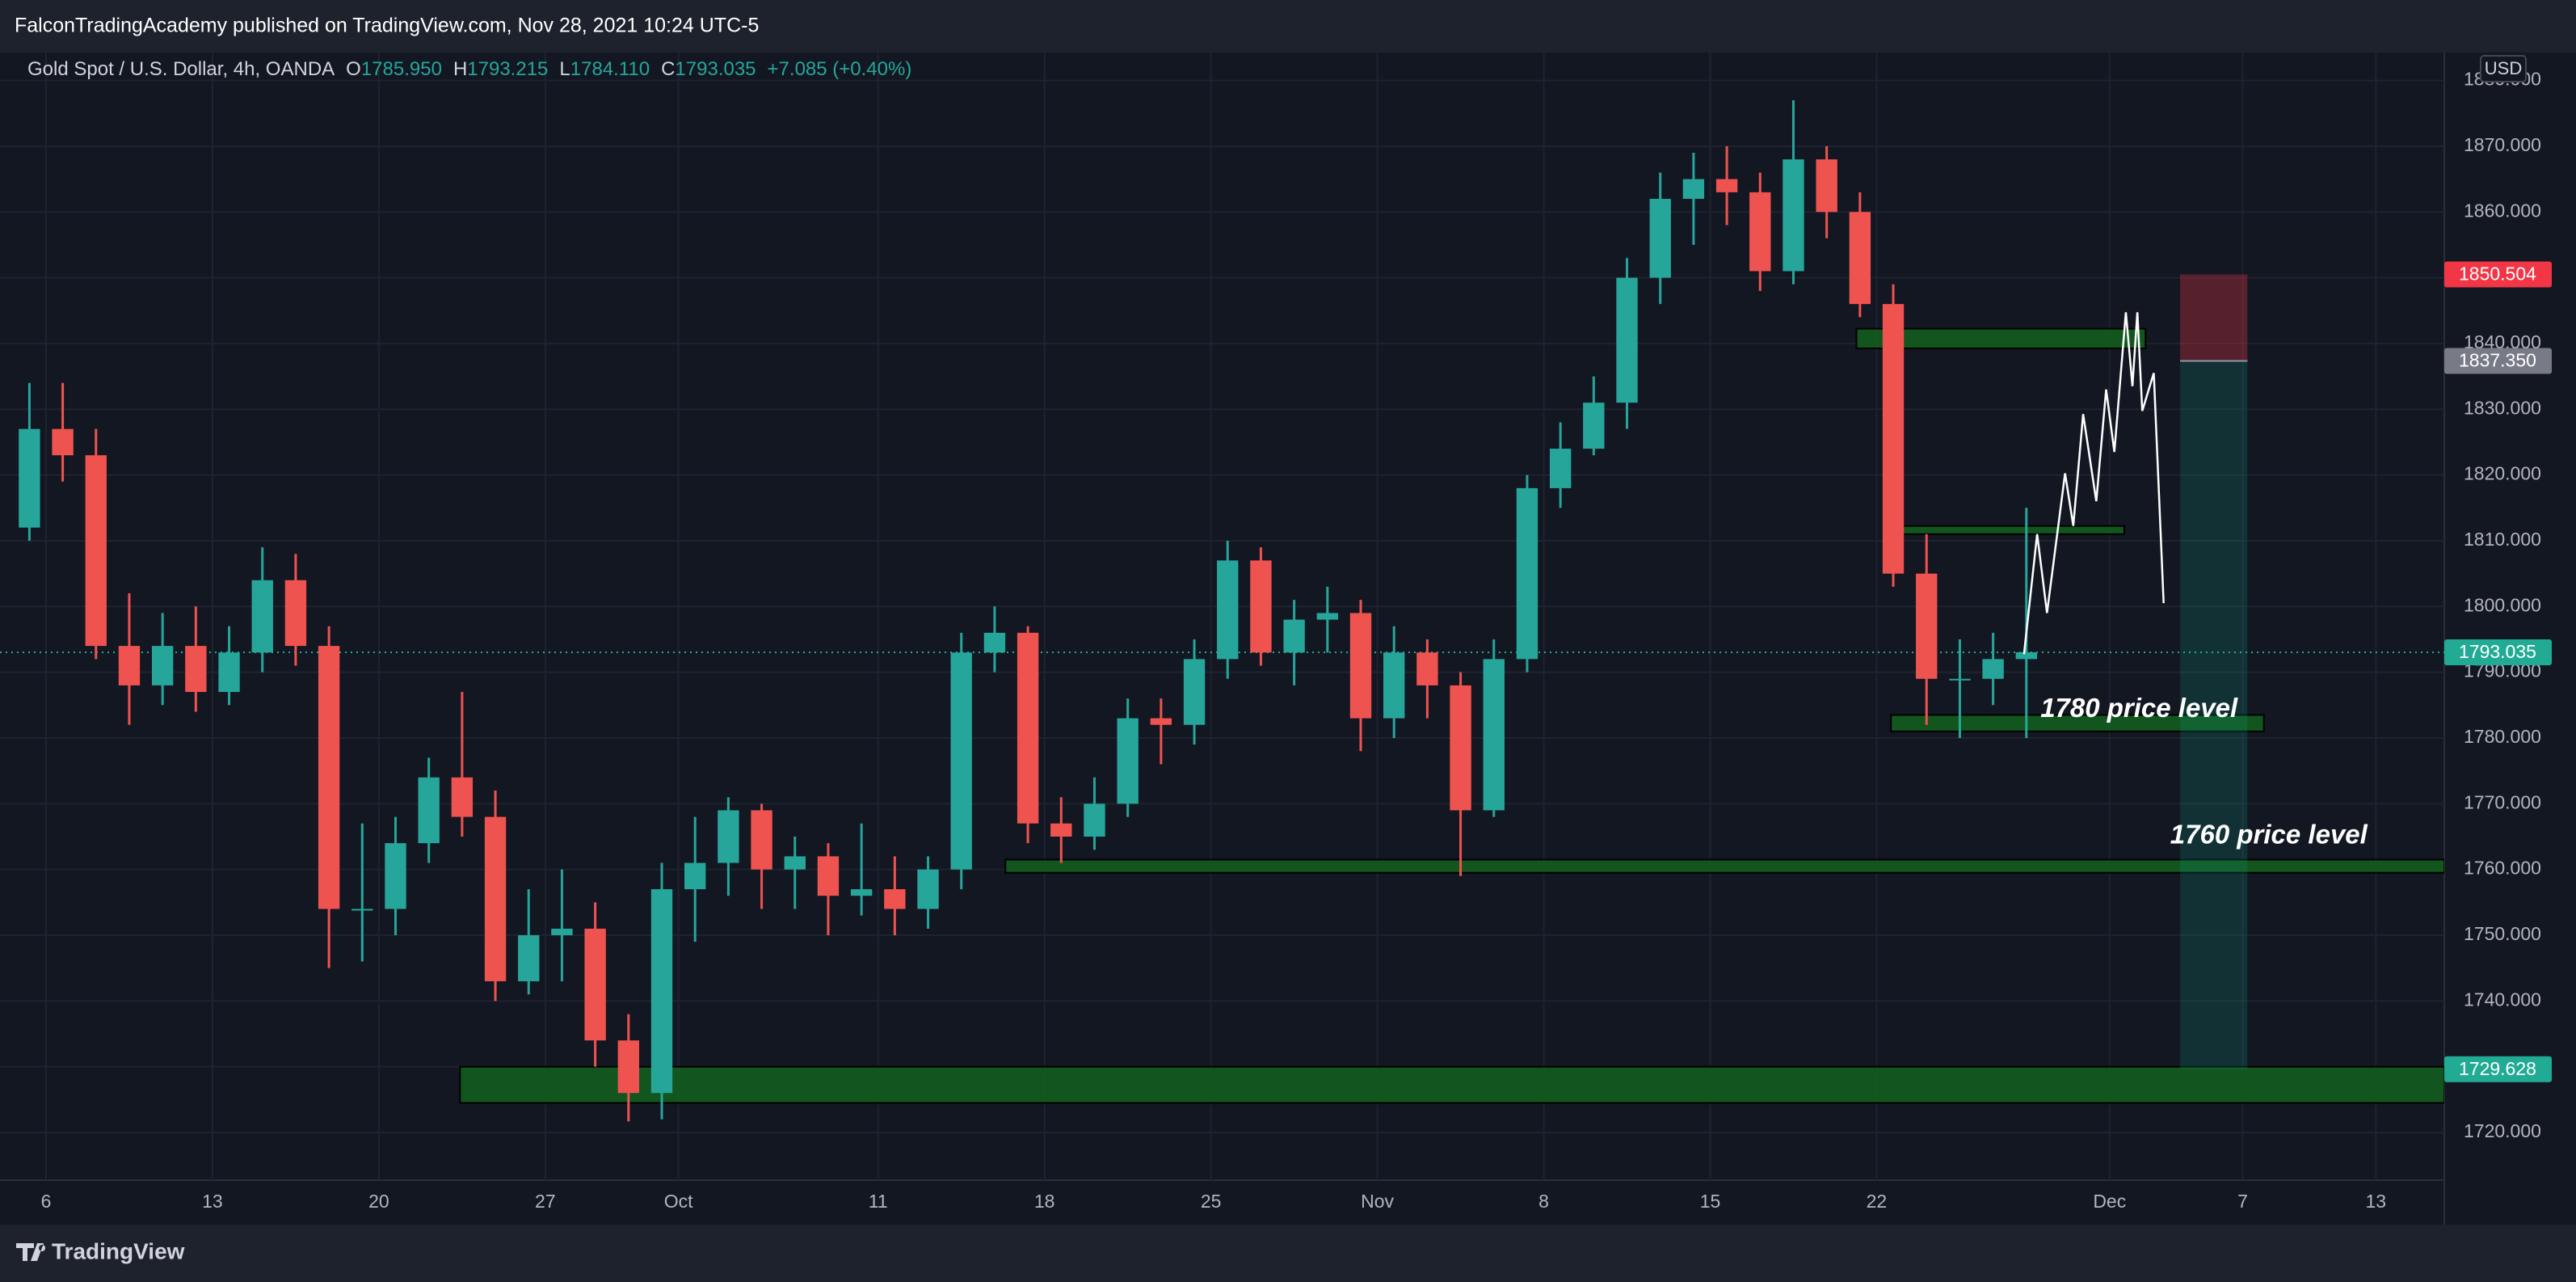 This screenshot has height=1282, width=2576. What do you see at coordinates (31, 1252) in the screenshot?
I see `tradingview-logo` at bounding box center [31, 1252].